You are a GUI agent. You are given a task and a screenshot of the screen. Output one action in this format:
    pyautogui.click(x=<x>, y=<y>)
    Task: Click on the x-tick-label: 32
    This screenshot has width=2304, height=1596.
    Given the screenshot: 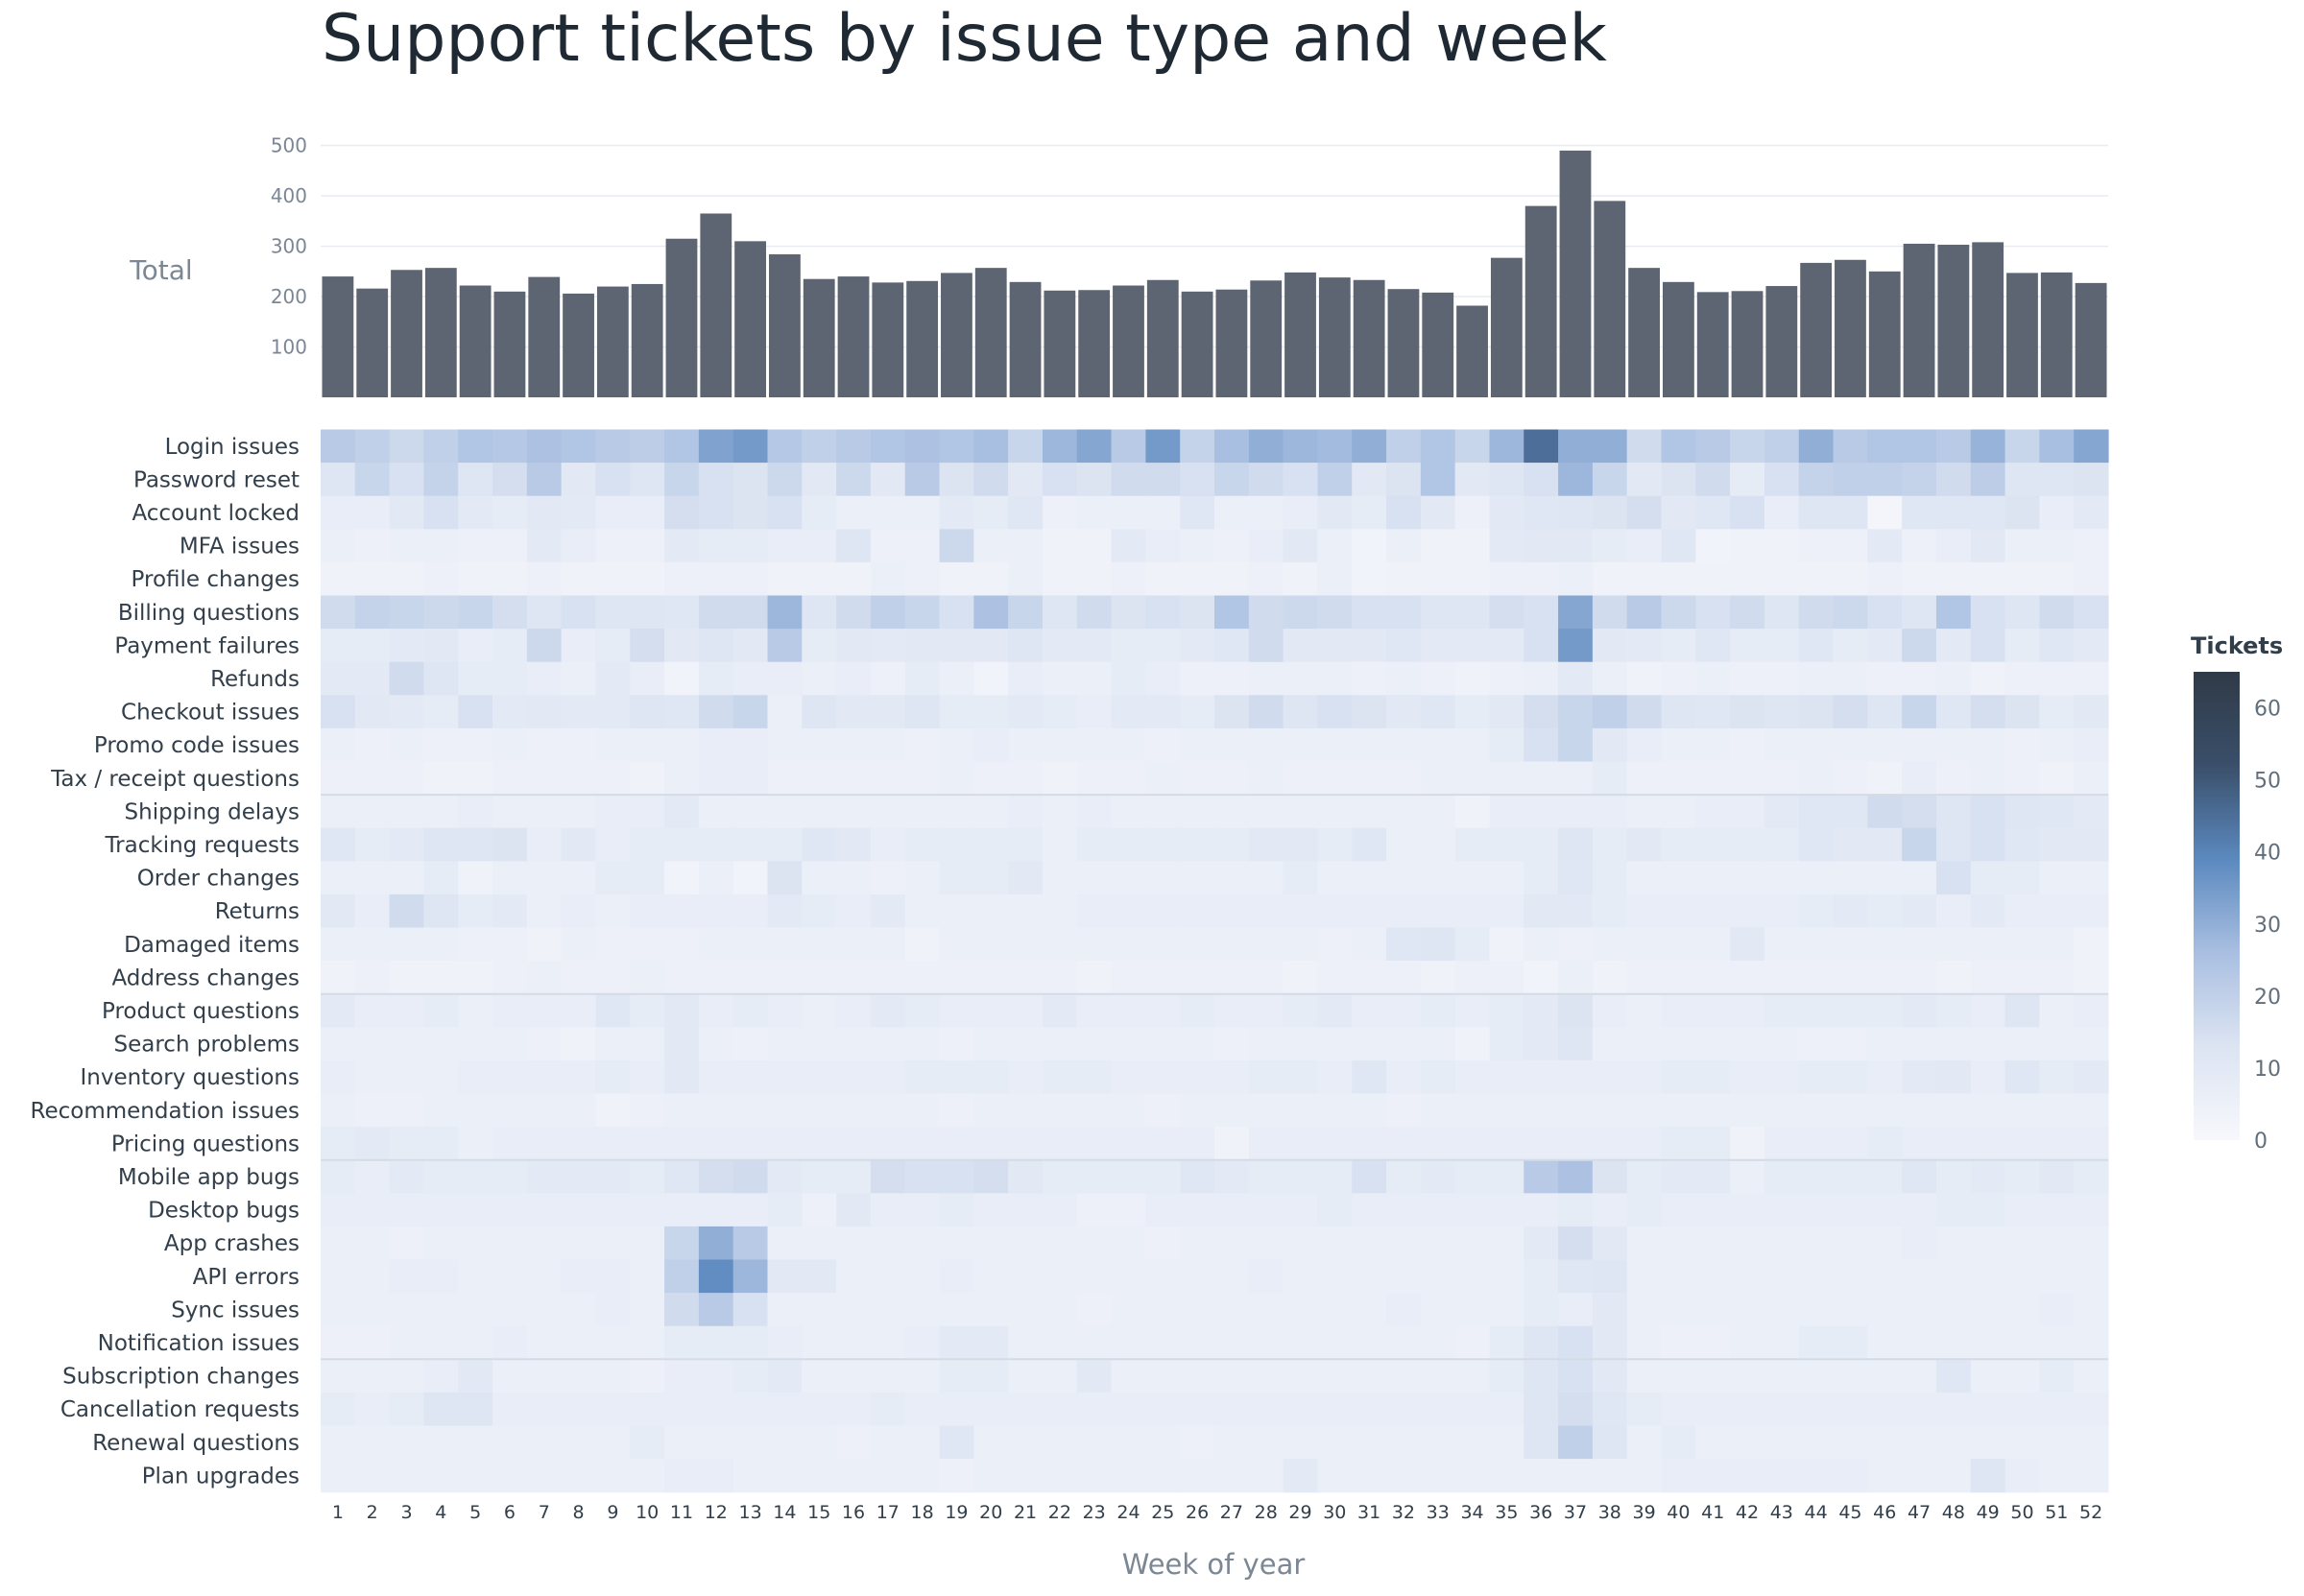 What is the action you would take?
    pyautogui.click(x=1403, y=1512)
    